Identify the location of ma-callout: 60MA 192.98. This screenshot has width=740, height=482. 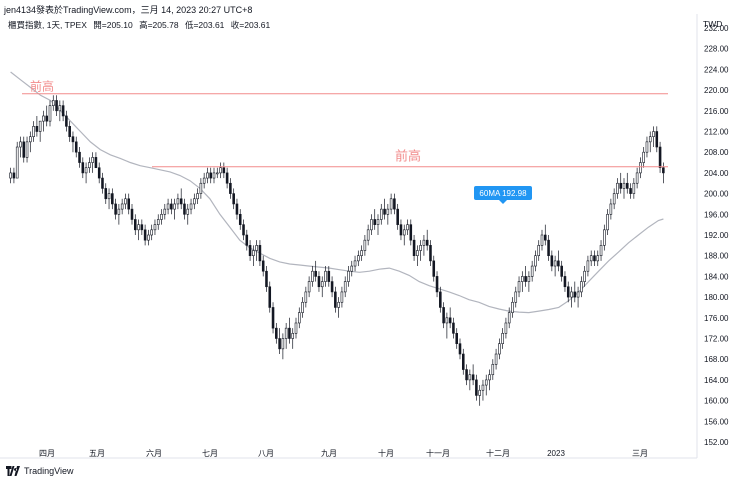
(503, 195).